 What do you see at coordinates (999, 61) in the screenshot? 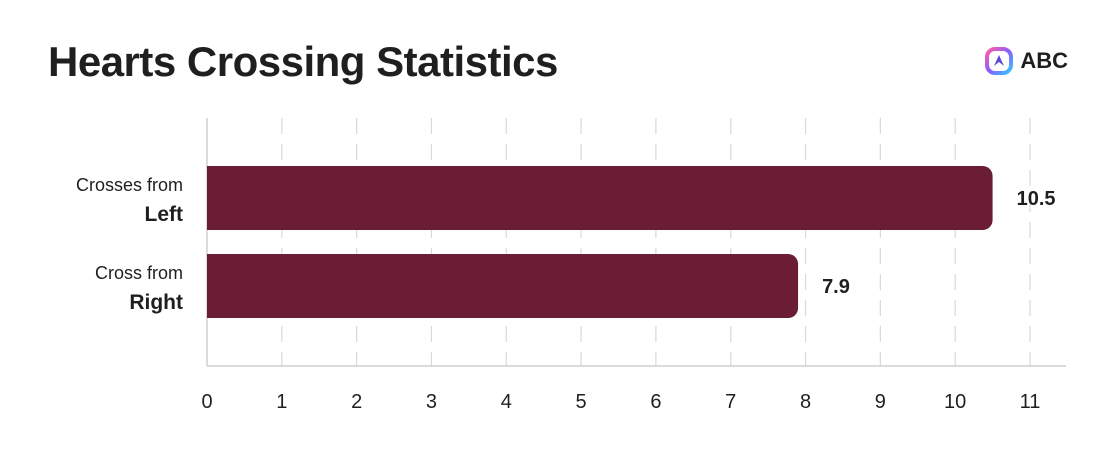
I see `abc-logo-icon` at bounding box center [999, 61].